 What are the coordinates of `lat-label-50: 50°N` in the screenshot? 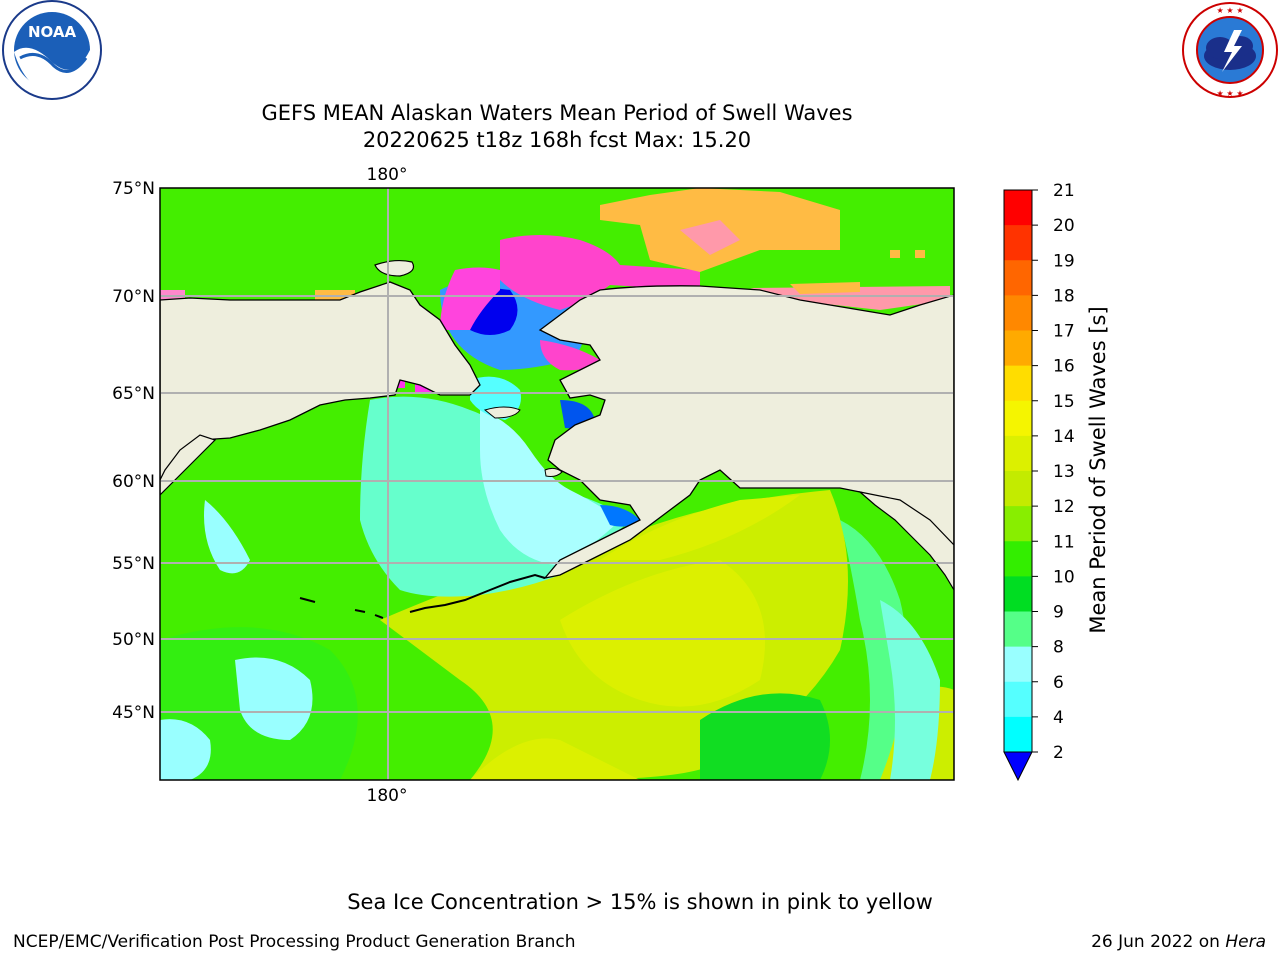 It's located at (133, 640).